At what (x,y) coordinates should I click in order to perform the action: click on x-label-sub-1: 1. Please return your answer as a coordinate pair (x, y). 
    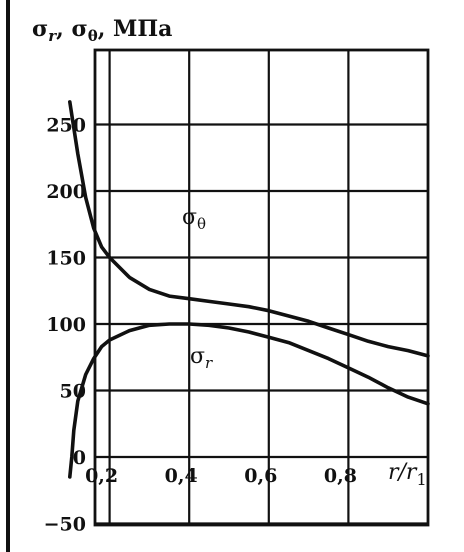
    Looking at the image, I should click on (421, 479).